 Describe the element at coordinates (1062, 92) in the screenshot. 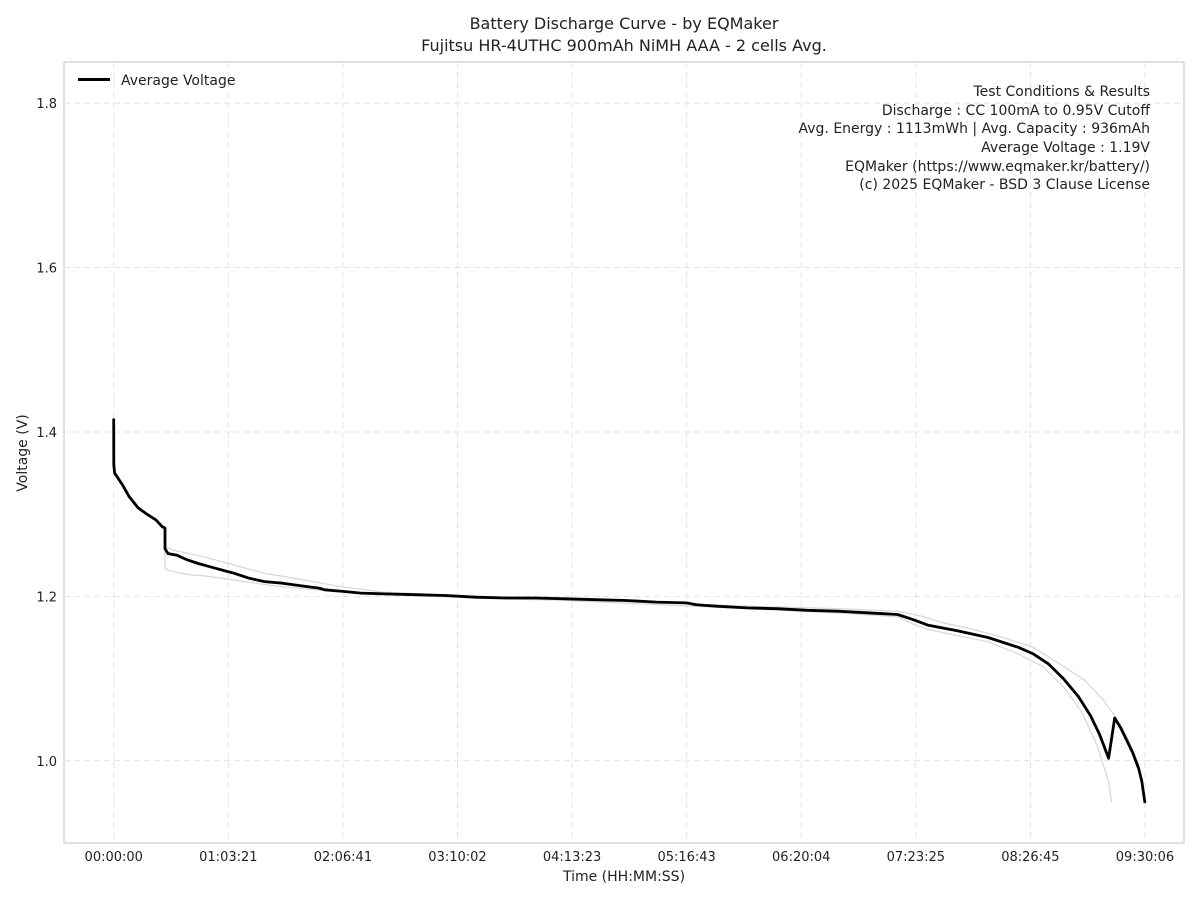

I see `annotation-line: Test Conditions & Results` at that location.